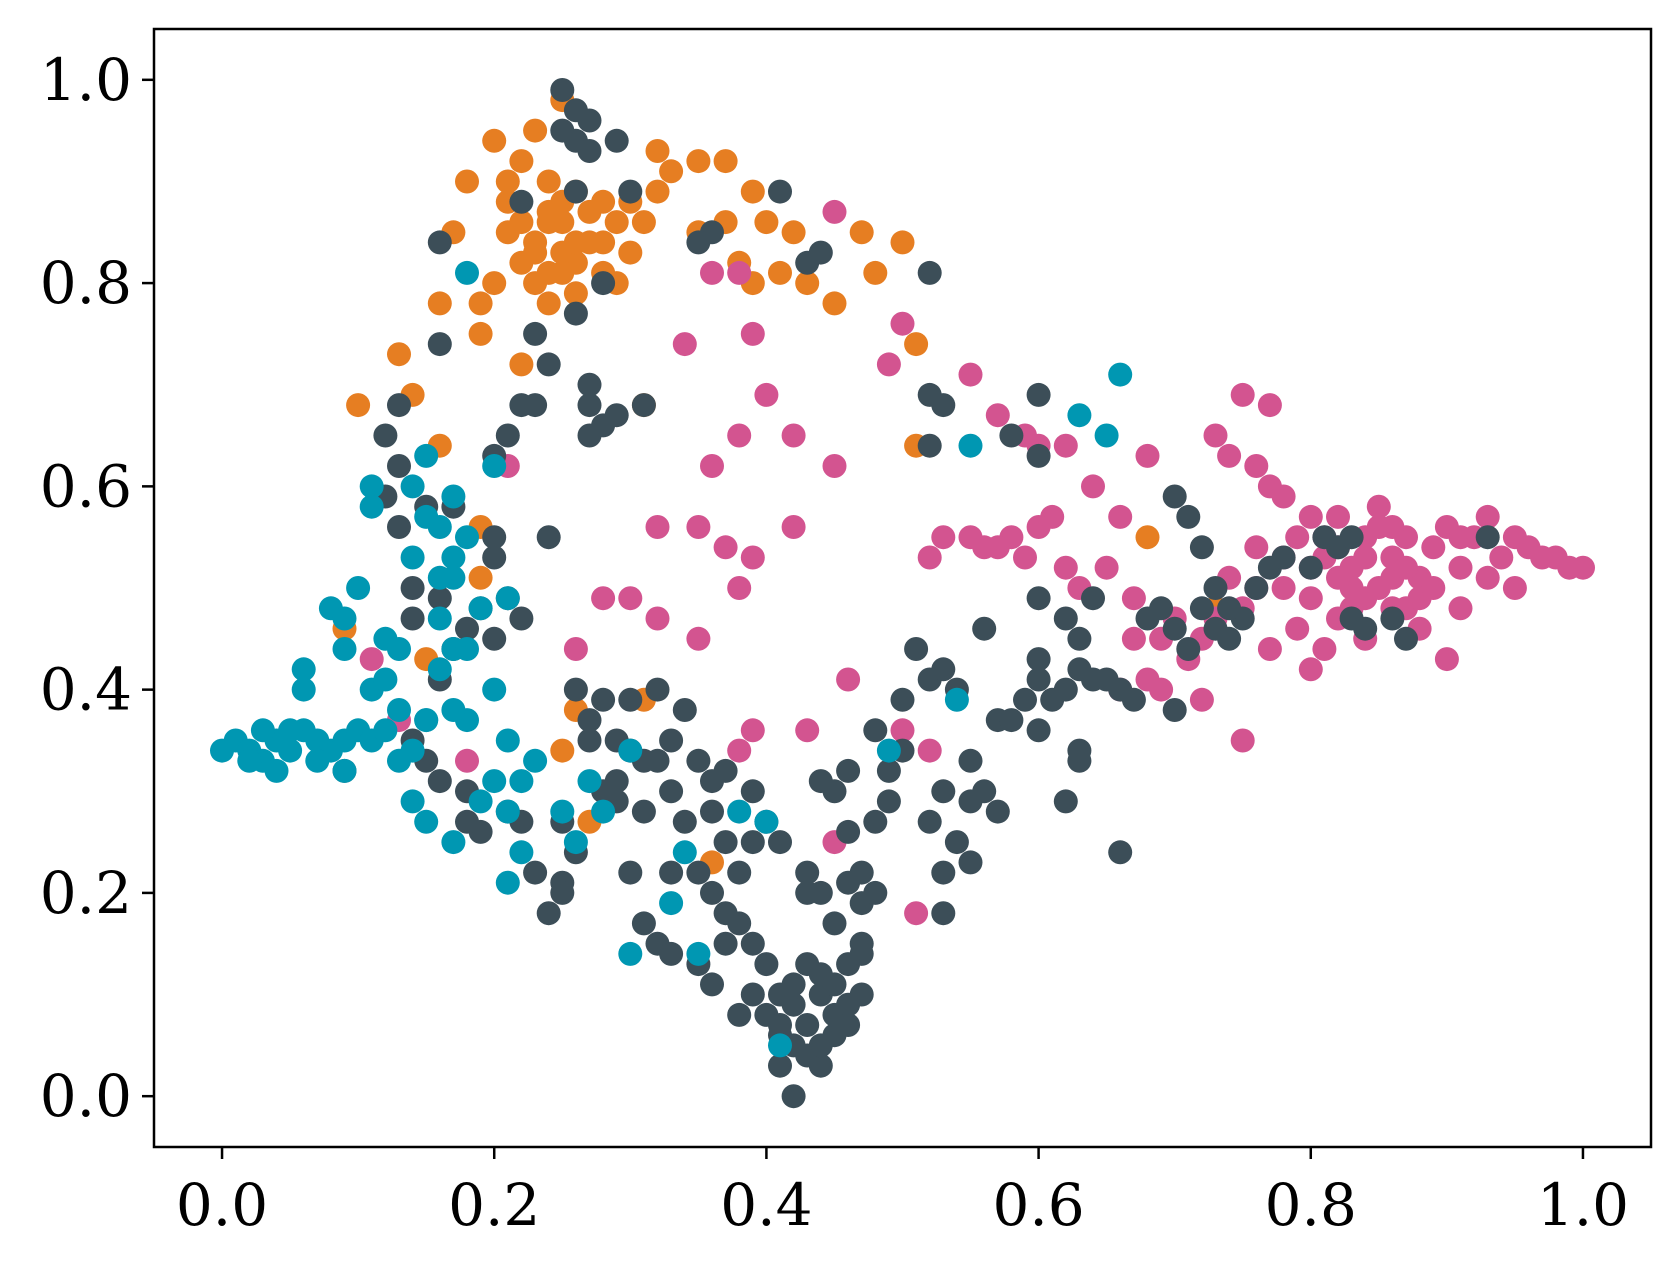 The height and width of the screenshot is (1266, 1670). What do you see at coordinates (86, 893) in the screenshot?
I see `y-tick-label: 0.2` at bounding box center [86, 893].